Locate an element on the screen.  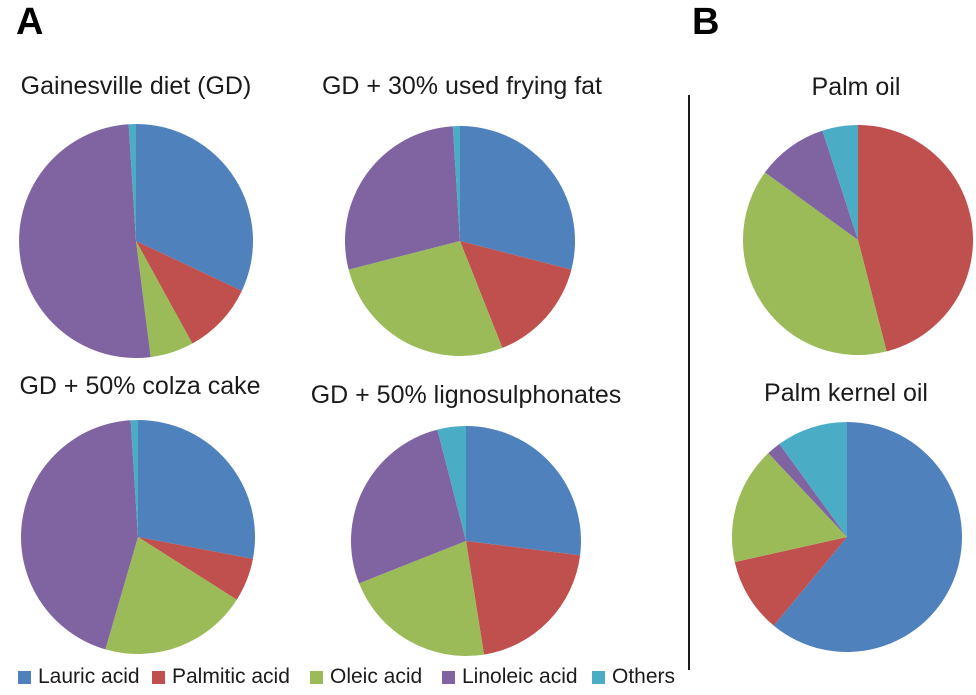
pie-chart-palm-kernel-oil is located at coordinates (847, 537).